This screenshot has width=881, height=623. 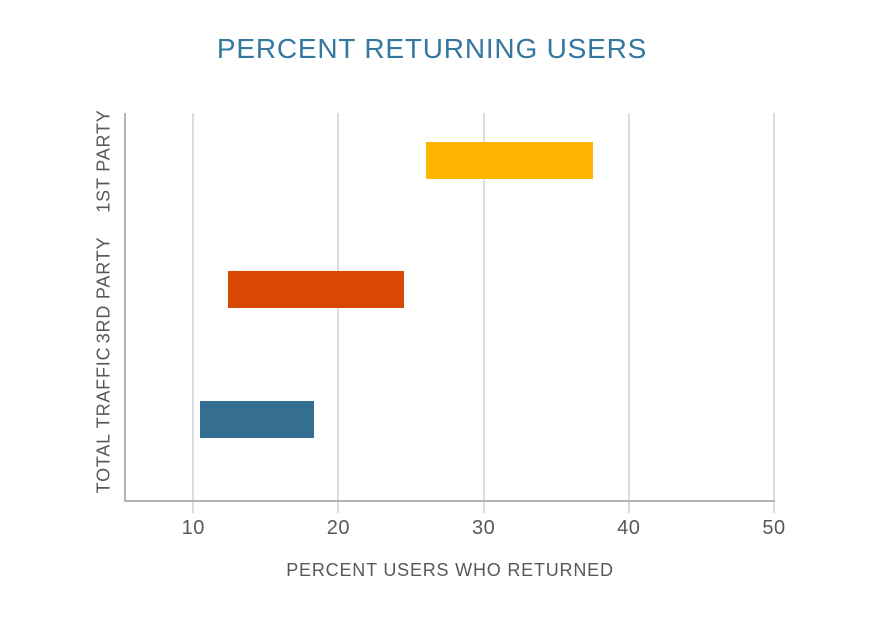 I want to click on y-category-label-total-traffic: TOTAL TRAFFIC, so click(x=103, y=419).